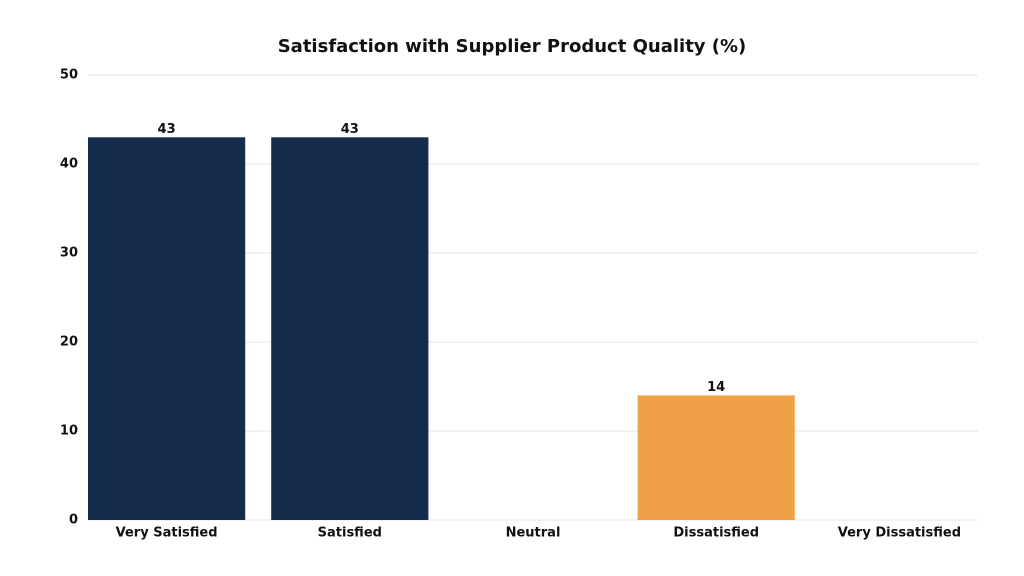 The width and height of the screenshot is (1024, 576). Describe the element at coordinates (716, 387) in the screenshot. I see `value-label: 14` at that location.